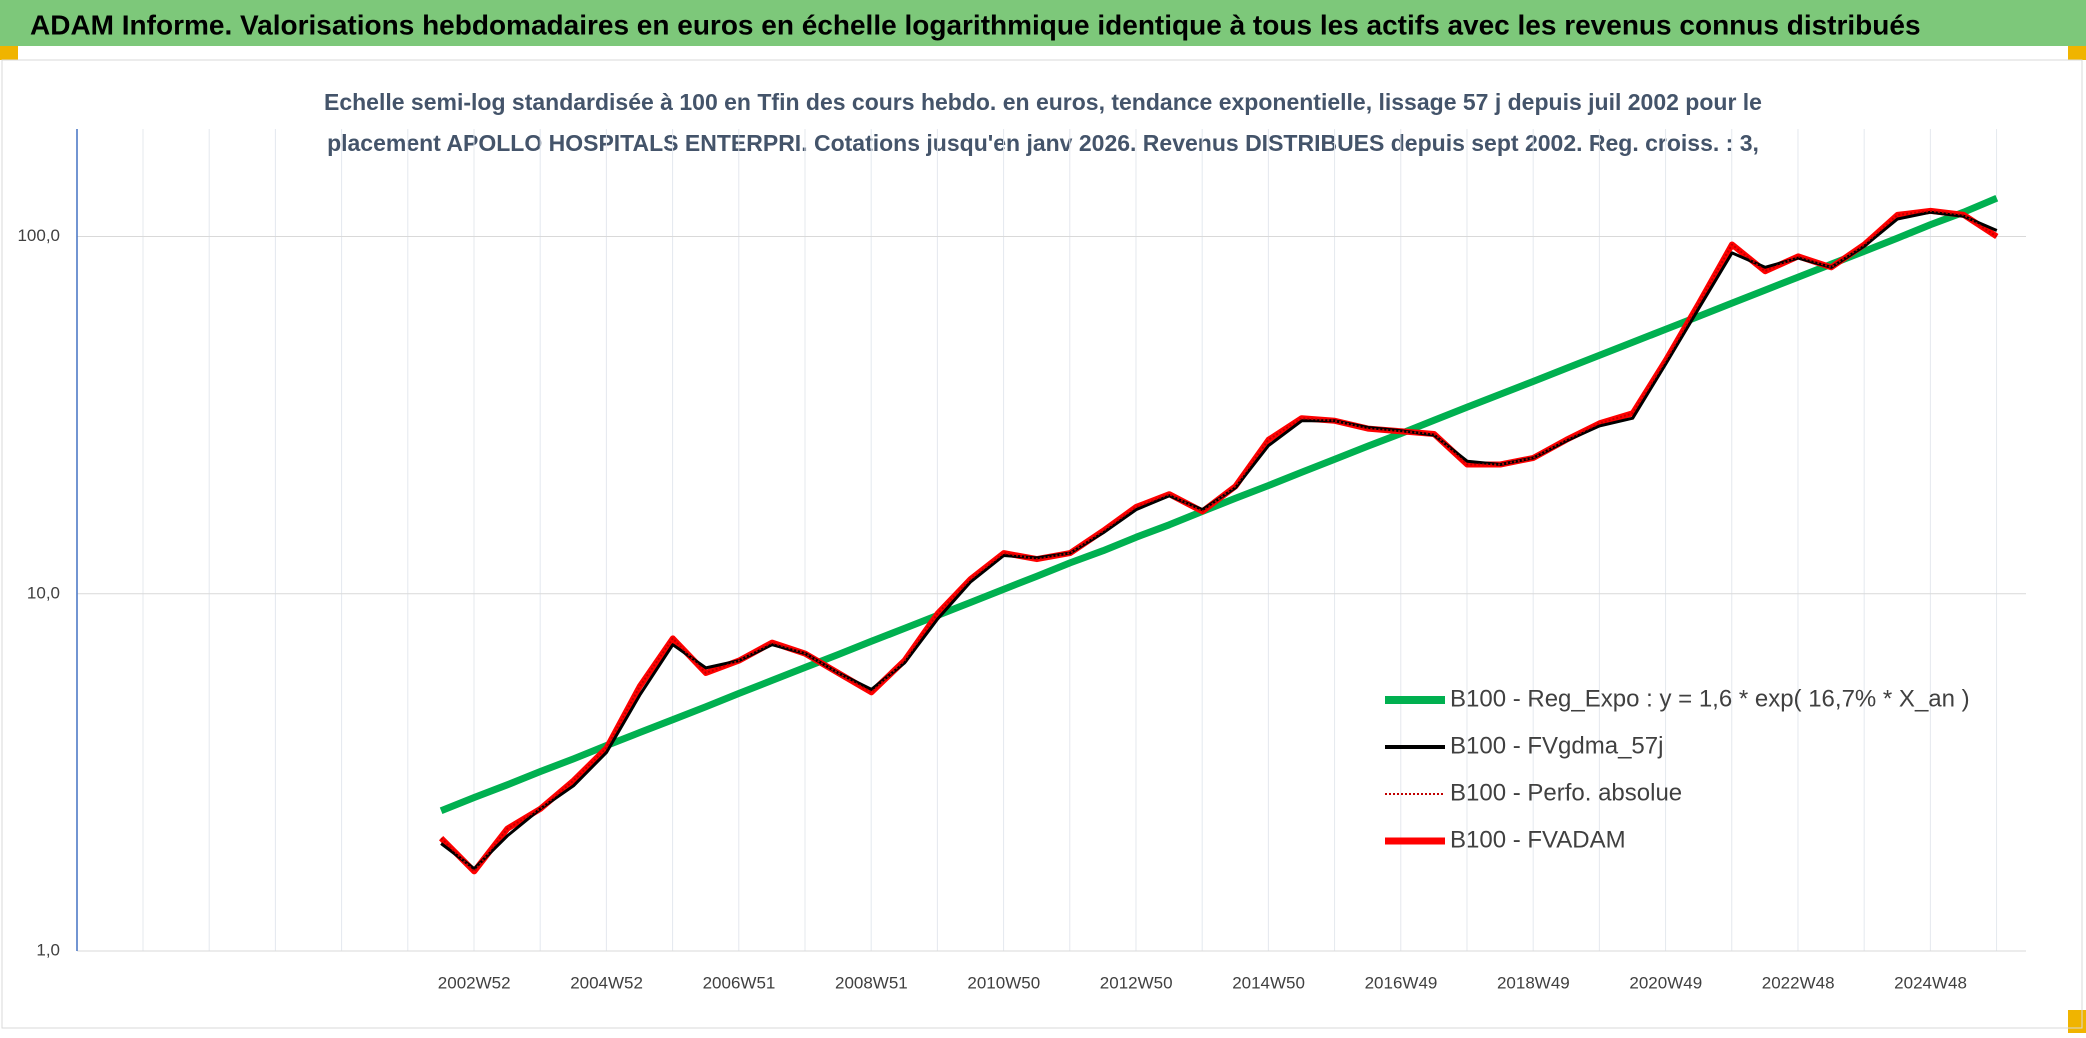 The image size is (2086, 1038). I want to click on legend-label: B100 - FVgdma_57j, so click(1556, 745).